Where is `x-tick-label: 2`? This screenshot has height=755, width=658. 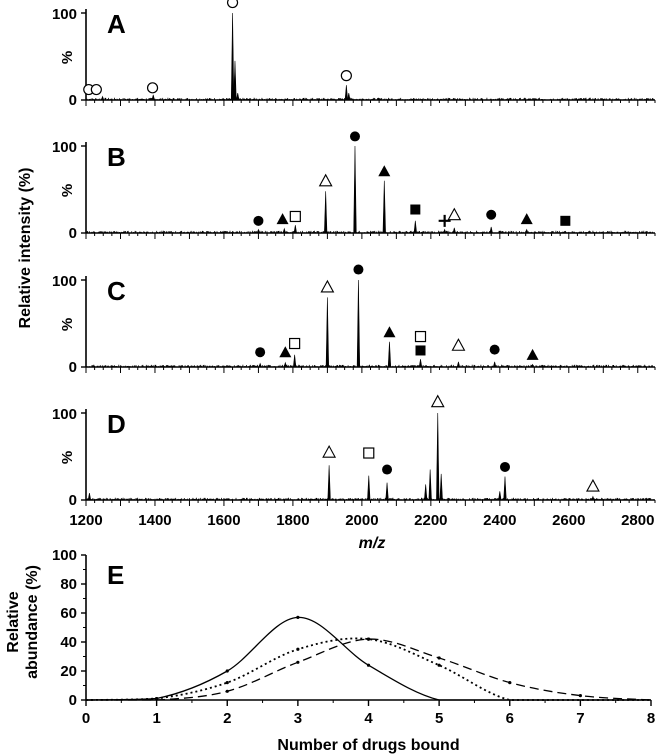 x-tick-label: 2 is located at coordinates (227, 718).